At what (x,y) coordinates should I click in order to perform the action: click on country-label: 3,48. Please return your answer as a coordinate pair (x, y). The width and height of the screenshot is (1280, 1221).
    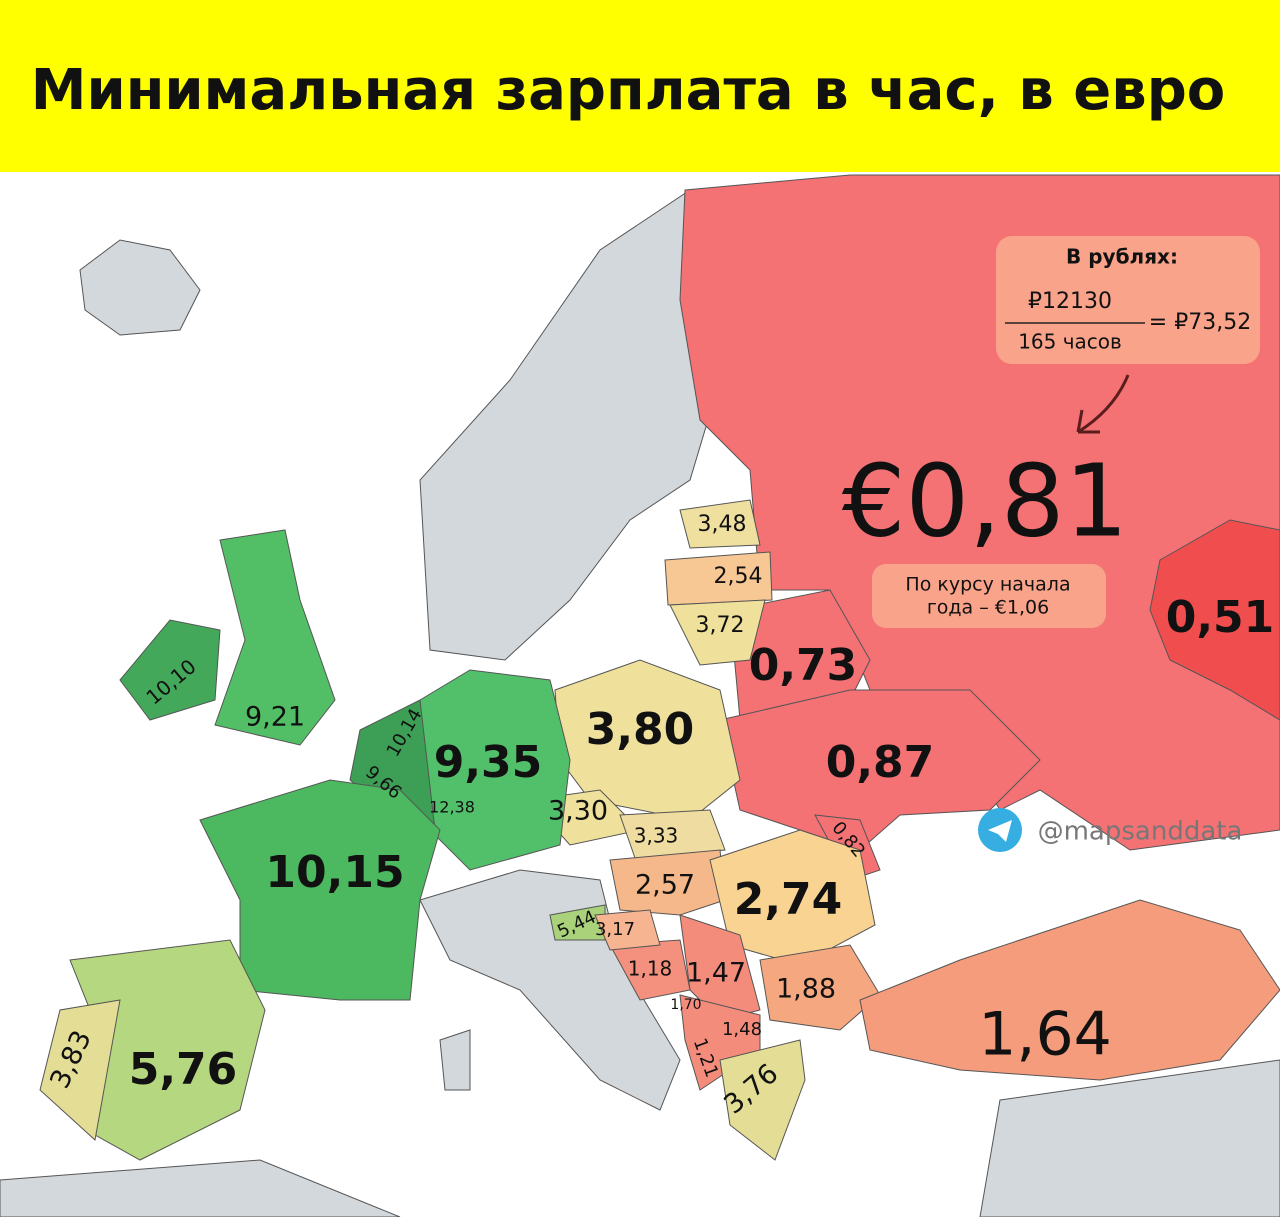
    Looking at the image, I should click on (722, 524).